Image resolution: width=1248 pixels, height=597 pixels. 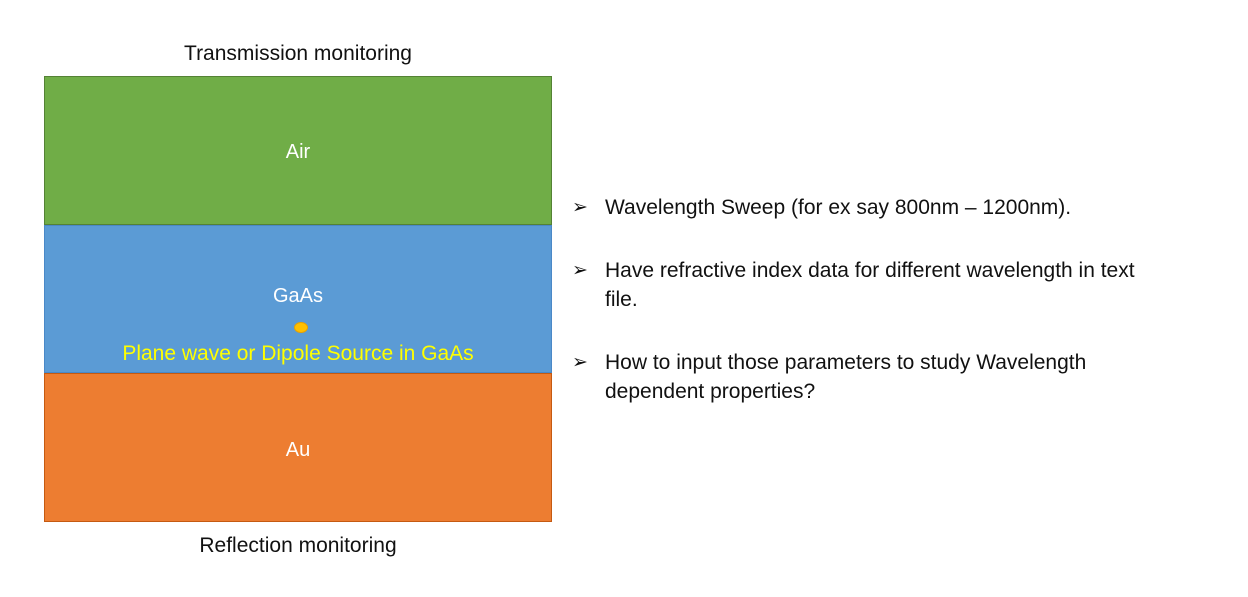 I want to click on layer-air: Air, so click(x=298, y=150).